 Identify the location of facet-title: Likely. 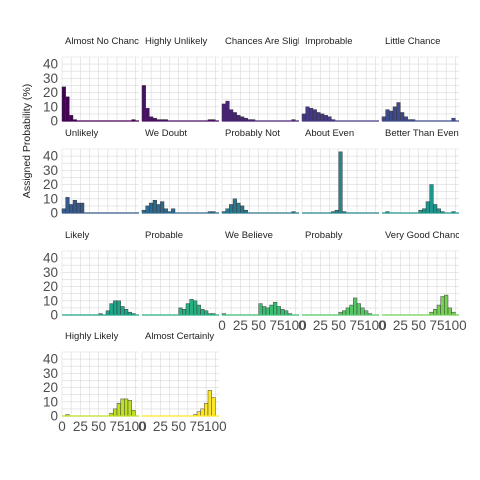
(77, 235).